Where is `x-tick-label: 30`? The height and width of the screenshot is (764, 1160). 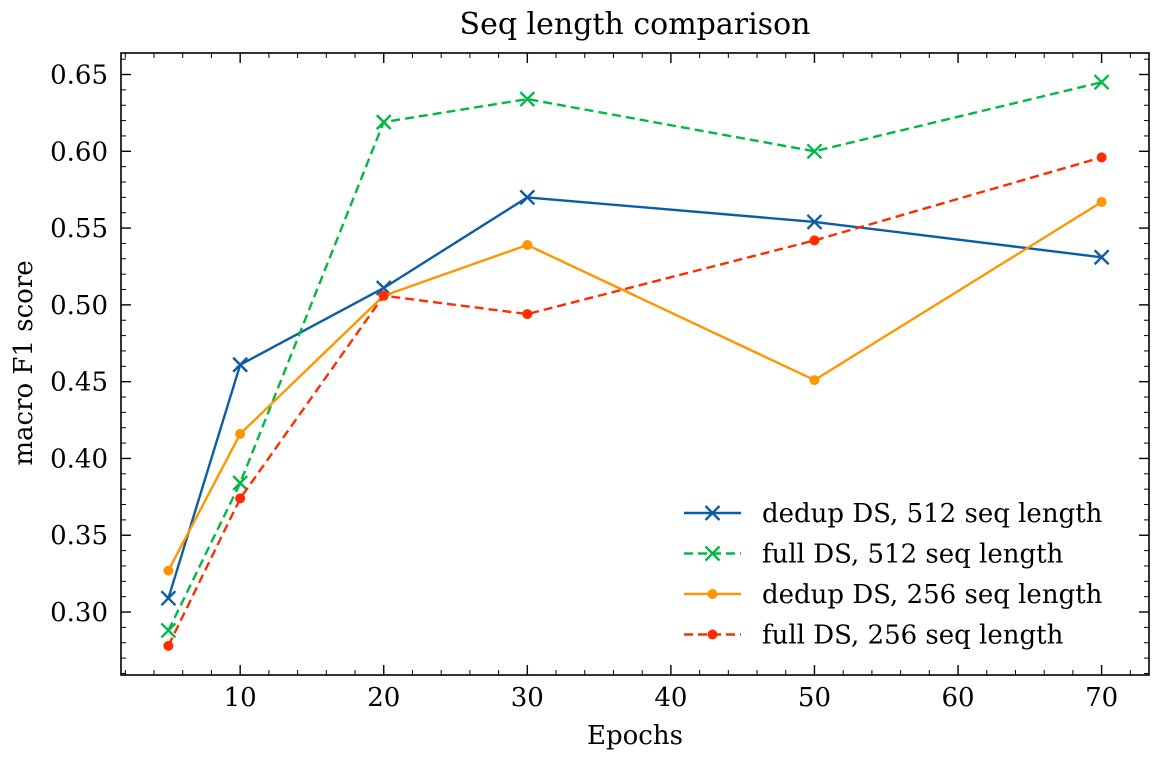
x-tick-label: 30 is located at coordinates (527, 698).